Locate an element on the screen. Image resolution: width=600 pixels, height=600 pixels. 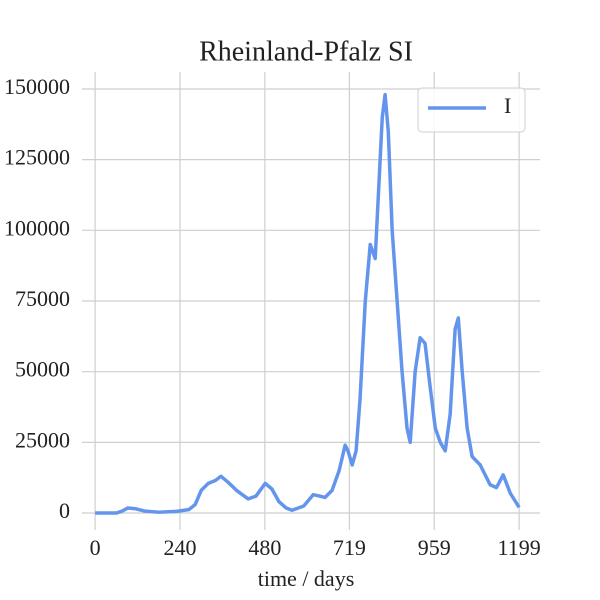
x-tick-label: 1199 is located at coordinates (519, 547).